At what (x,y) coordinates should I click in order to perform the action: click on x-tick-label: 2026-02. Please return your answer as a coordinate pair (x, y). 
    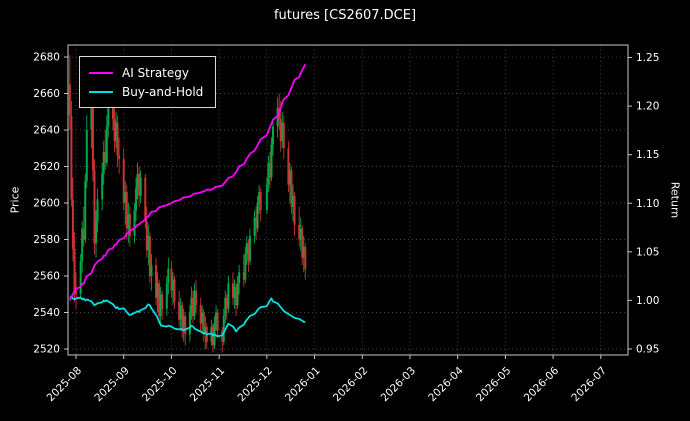
    Looking at the image, I should click on (351, 385).